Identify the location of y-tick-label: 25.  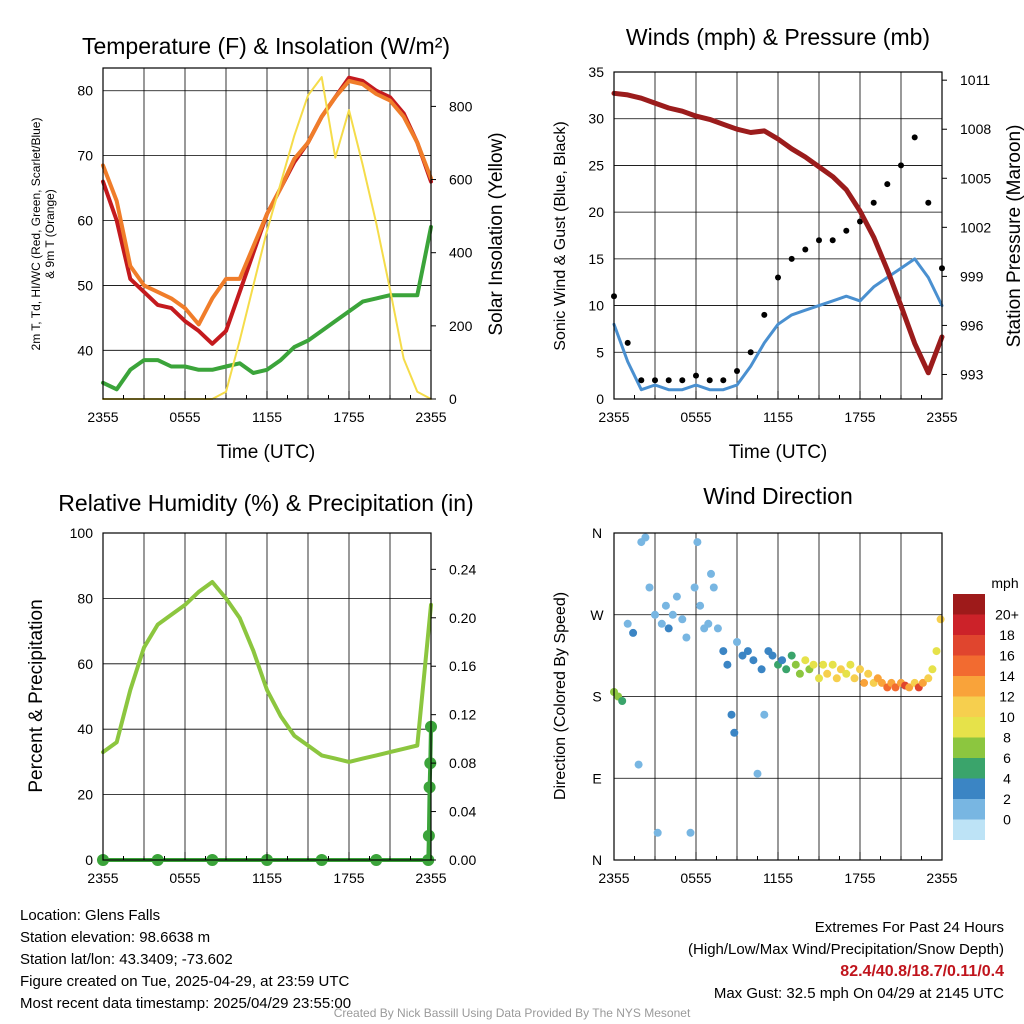
(596, 165).